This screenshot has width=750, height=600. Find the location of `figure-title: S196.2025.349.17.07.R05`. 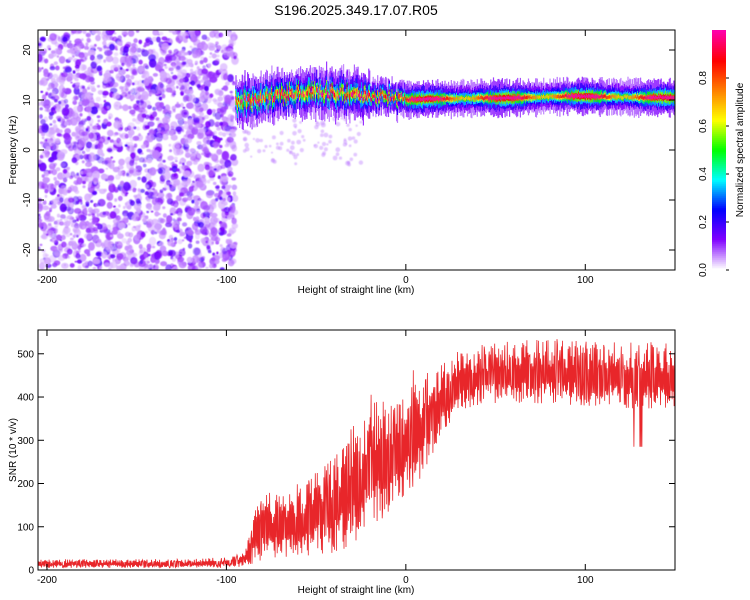

figure-title: S196.2025.349.17.07.R05 is located at coordinates (356, 10).